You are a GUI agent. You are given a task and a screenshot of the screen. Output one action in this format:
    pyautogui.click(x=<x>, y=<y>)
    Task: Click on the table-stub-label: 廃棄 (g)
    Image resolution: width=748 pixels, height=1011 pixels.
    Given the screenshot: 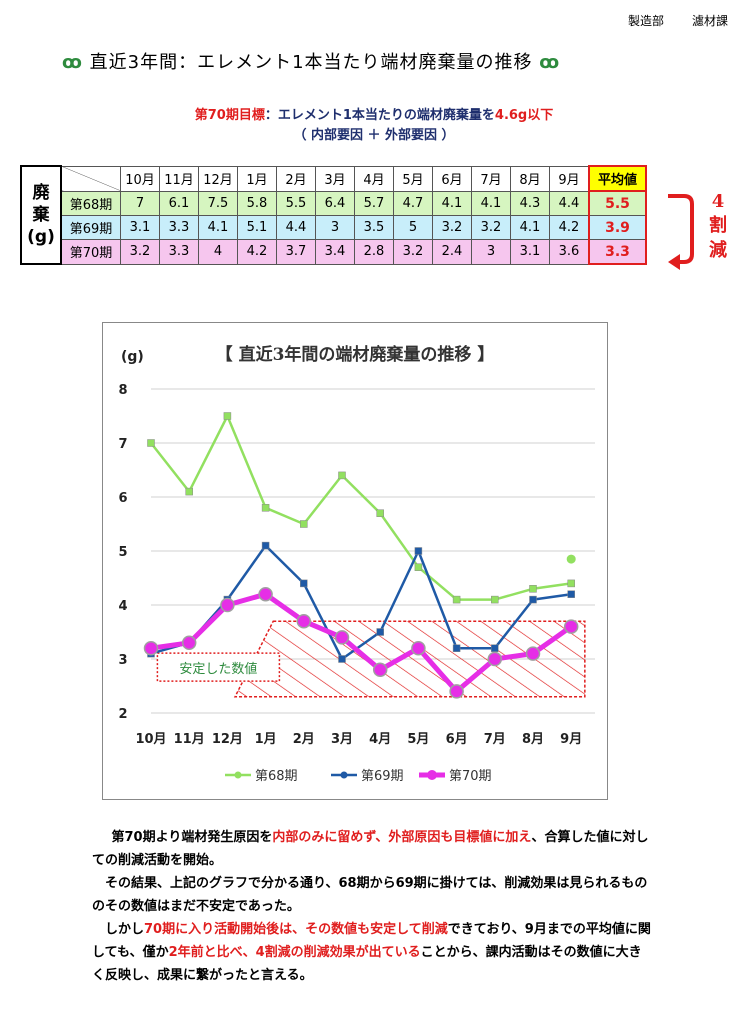 What is the action you would take?
    pyautogui.click(x=41, y=215)
    